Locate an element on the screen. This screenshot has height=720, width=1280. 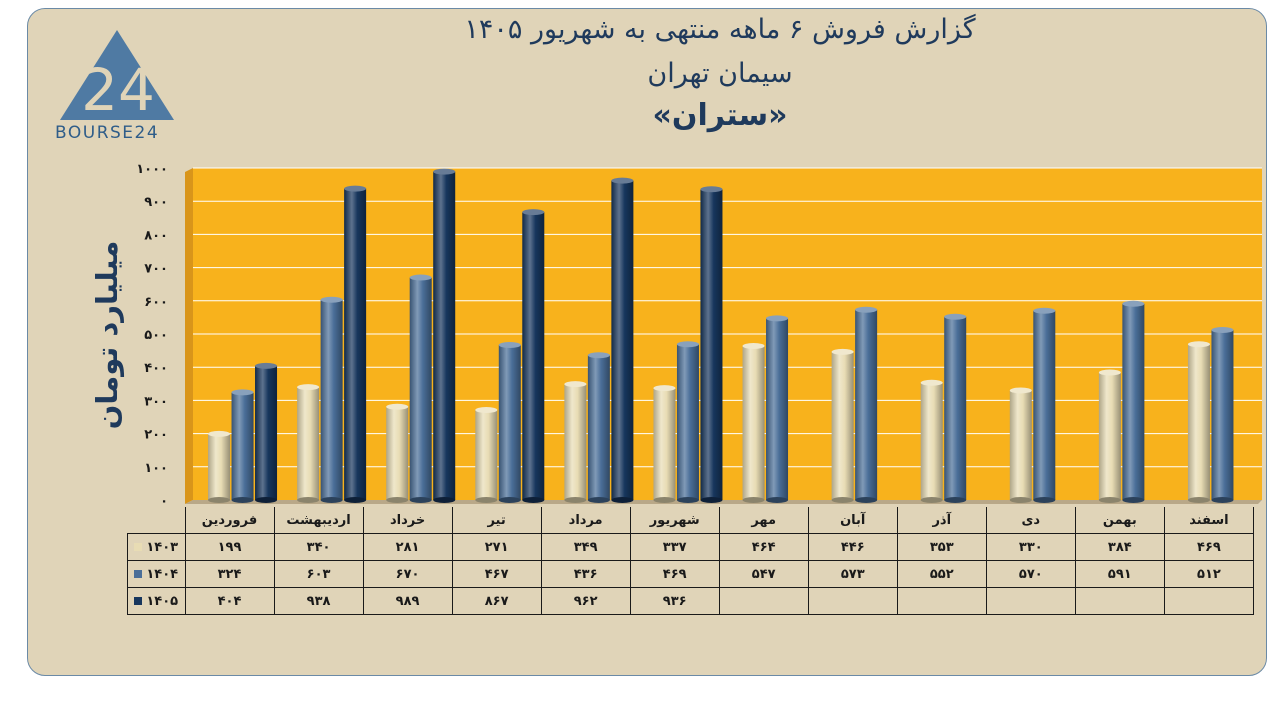
category-label: شهریور is located at coordinates (674, 520).